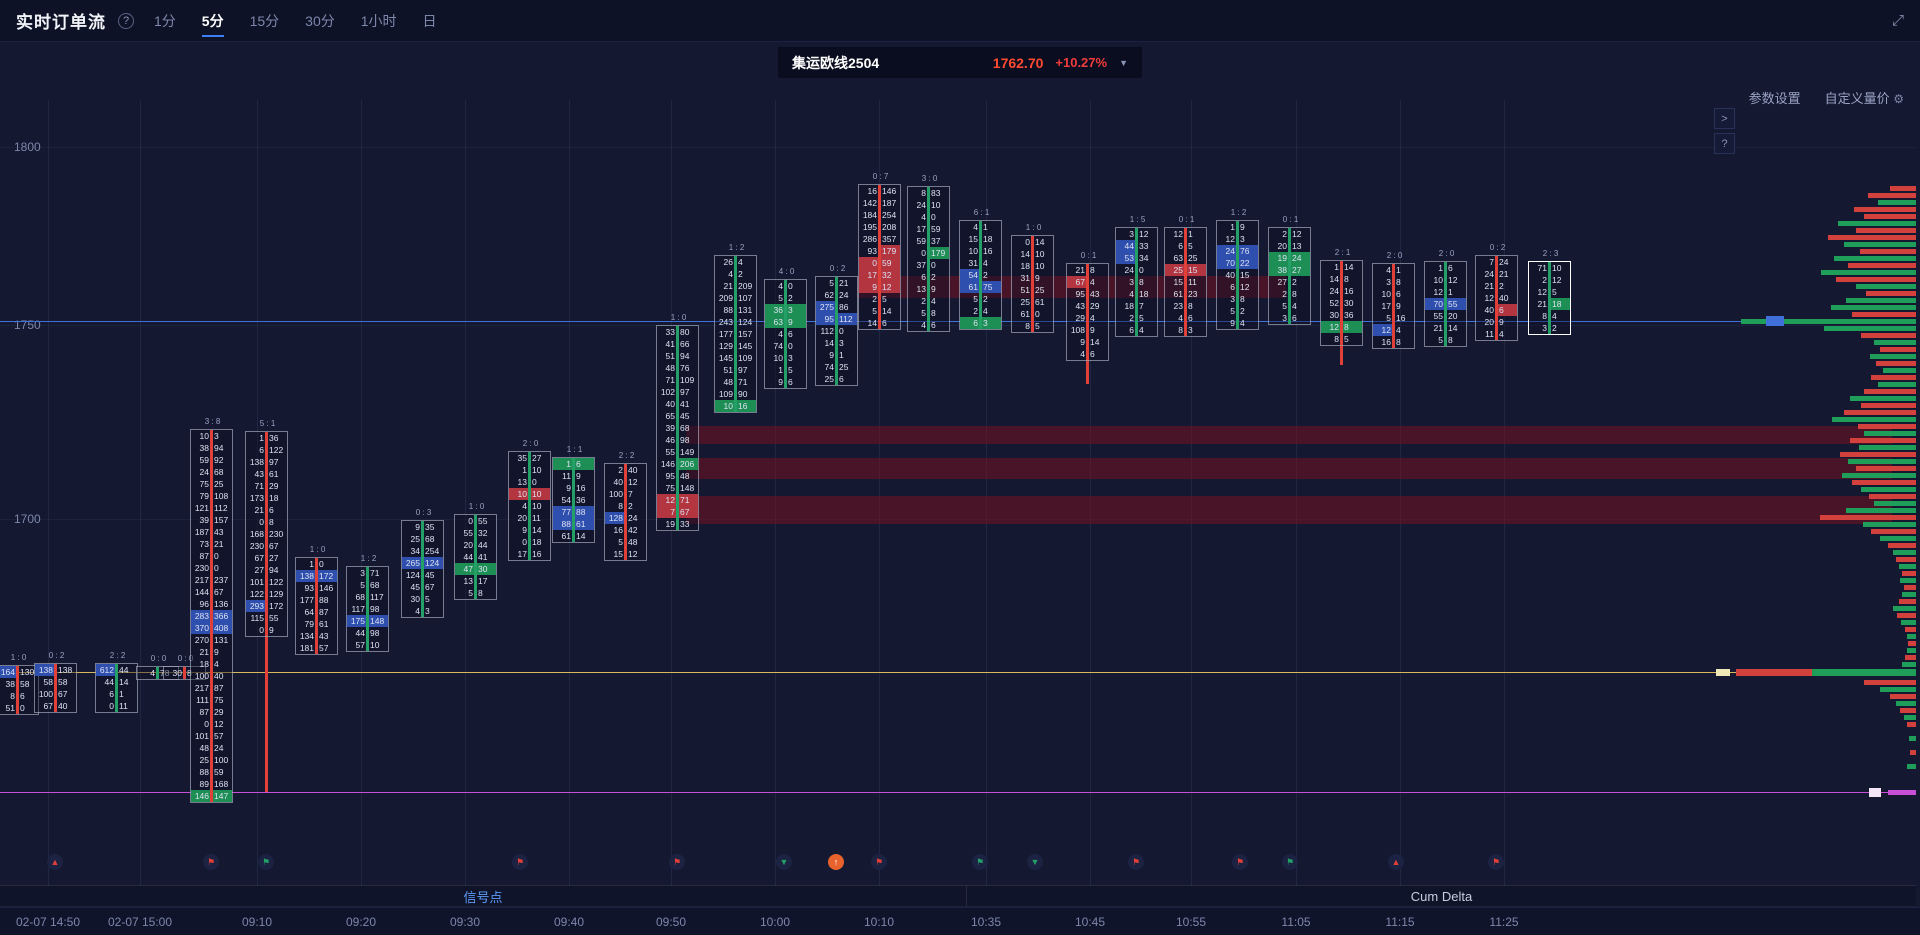 The width and height of the screenshot is (1920, 935). I want to click on footprint-row: 13 0, so click(529, 482).